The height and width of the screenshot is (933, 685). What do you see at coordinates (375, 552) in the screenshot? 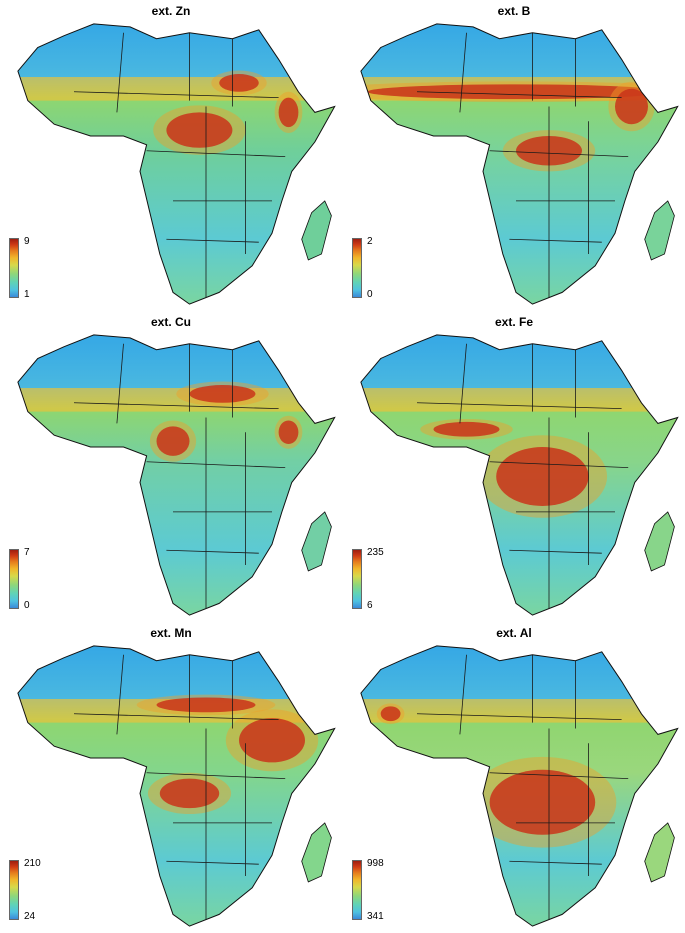
I see `legend-max-label: 235` at bounding box center [375, 552].